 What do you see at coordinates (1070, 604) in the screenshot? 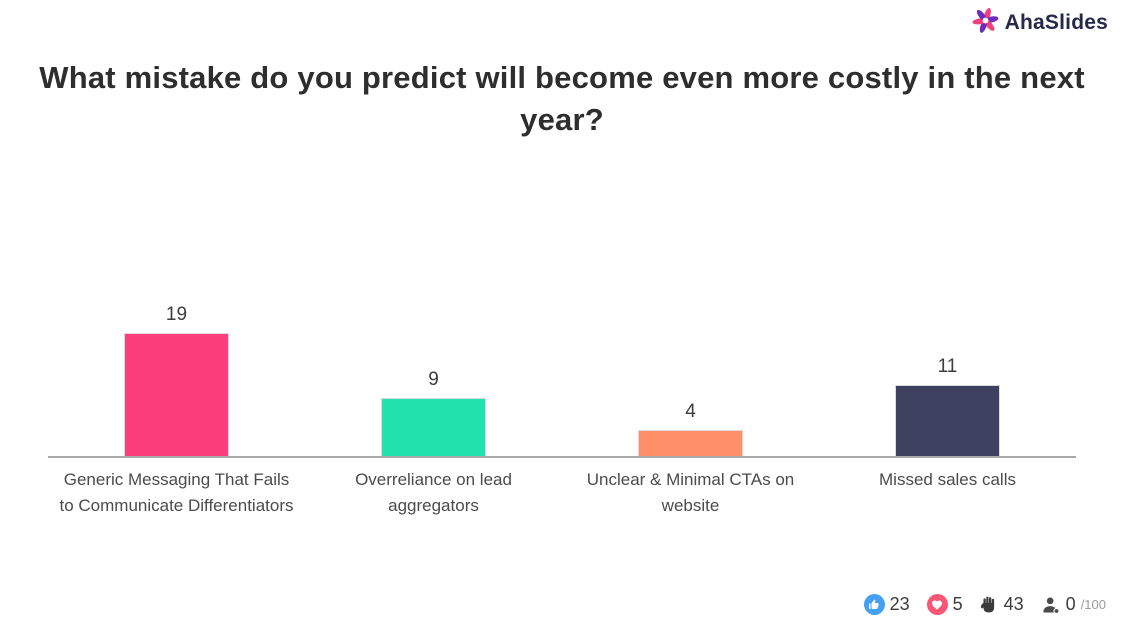
I see `participants-count: 0` at bounding box center [1070, 604].